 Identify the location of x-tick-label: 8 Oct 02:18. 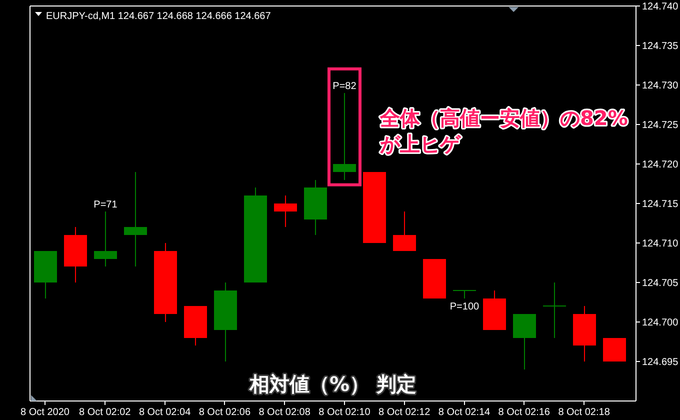
(584, 412).